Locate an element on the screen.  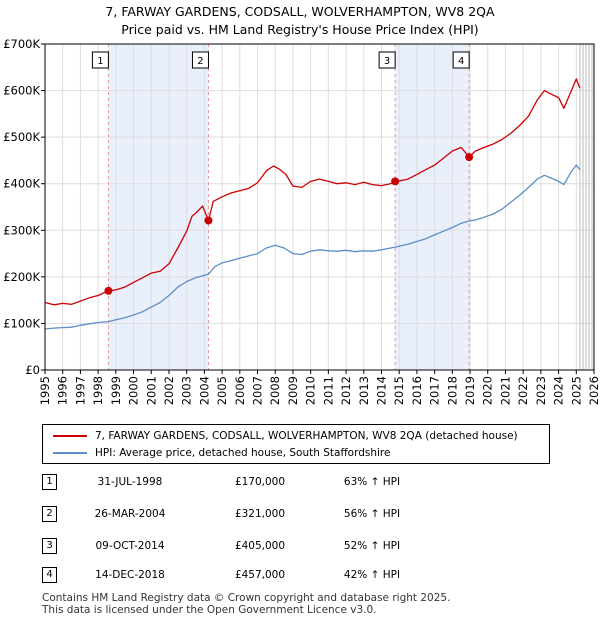
y-tick-label: £100K is located at coordinates (21, 323).